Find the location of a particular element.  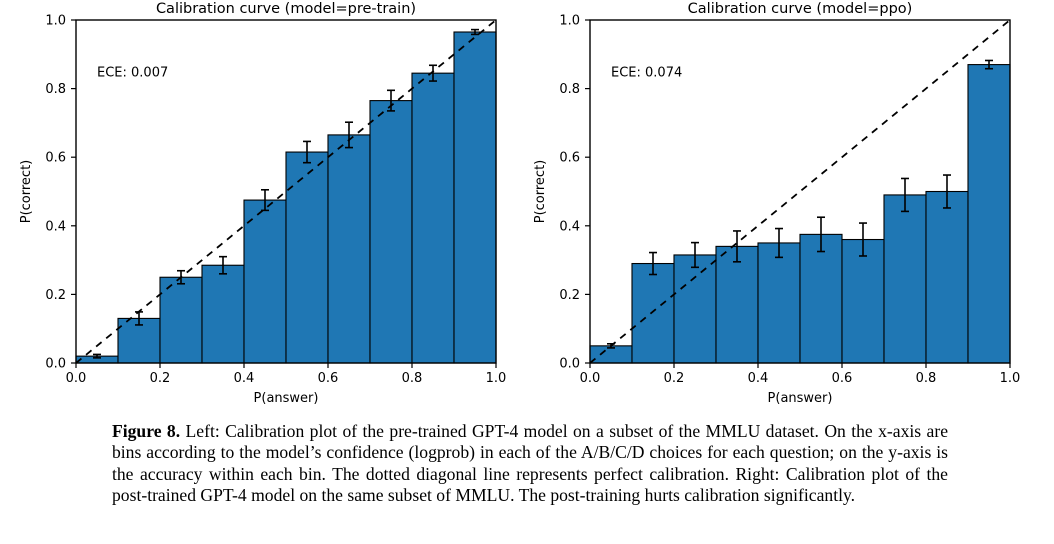

ece-annotation: ECE: 0.007 is located at coordinates (132, 72).